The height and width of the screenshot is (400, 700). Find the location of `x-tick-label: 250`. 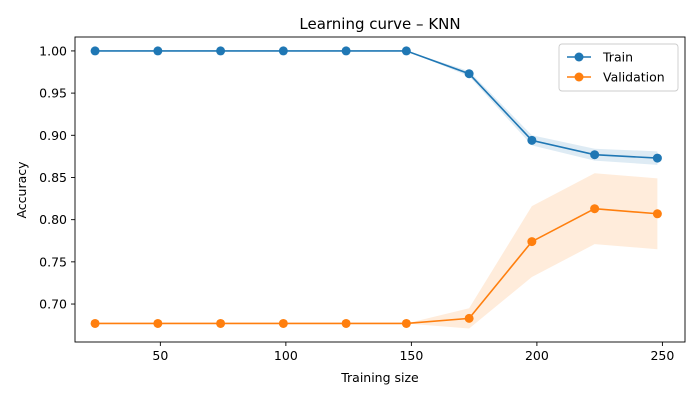

x-tick-label: 250 is located at coordinates (662, 355).